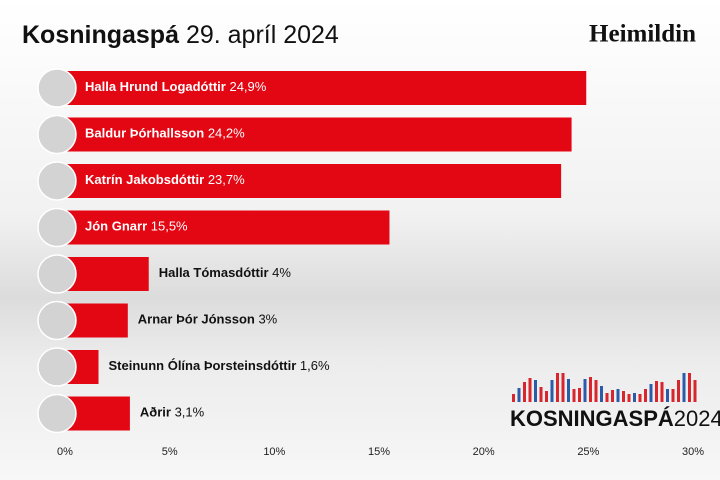  I want to click on value-label: 24,9%, so click(247, 86).